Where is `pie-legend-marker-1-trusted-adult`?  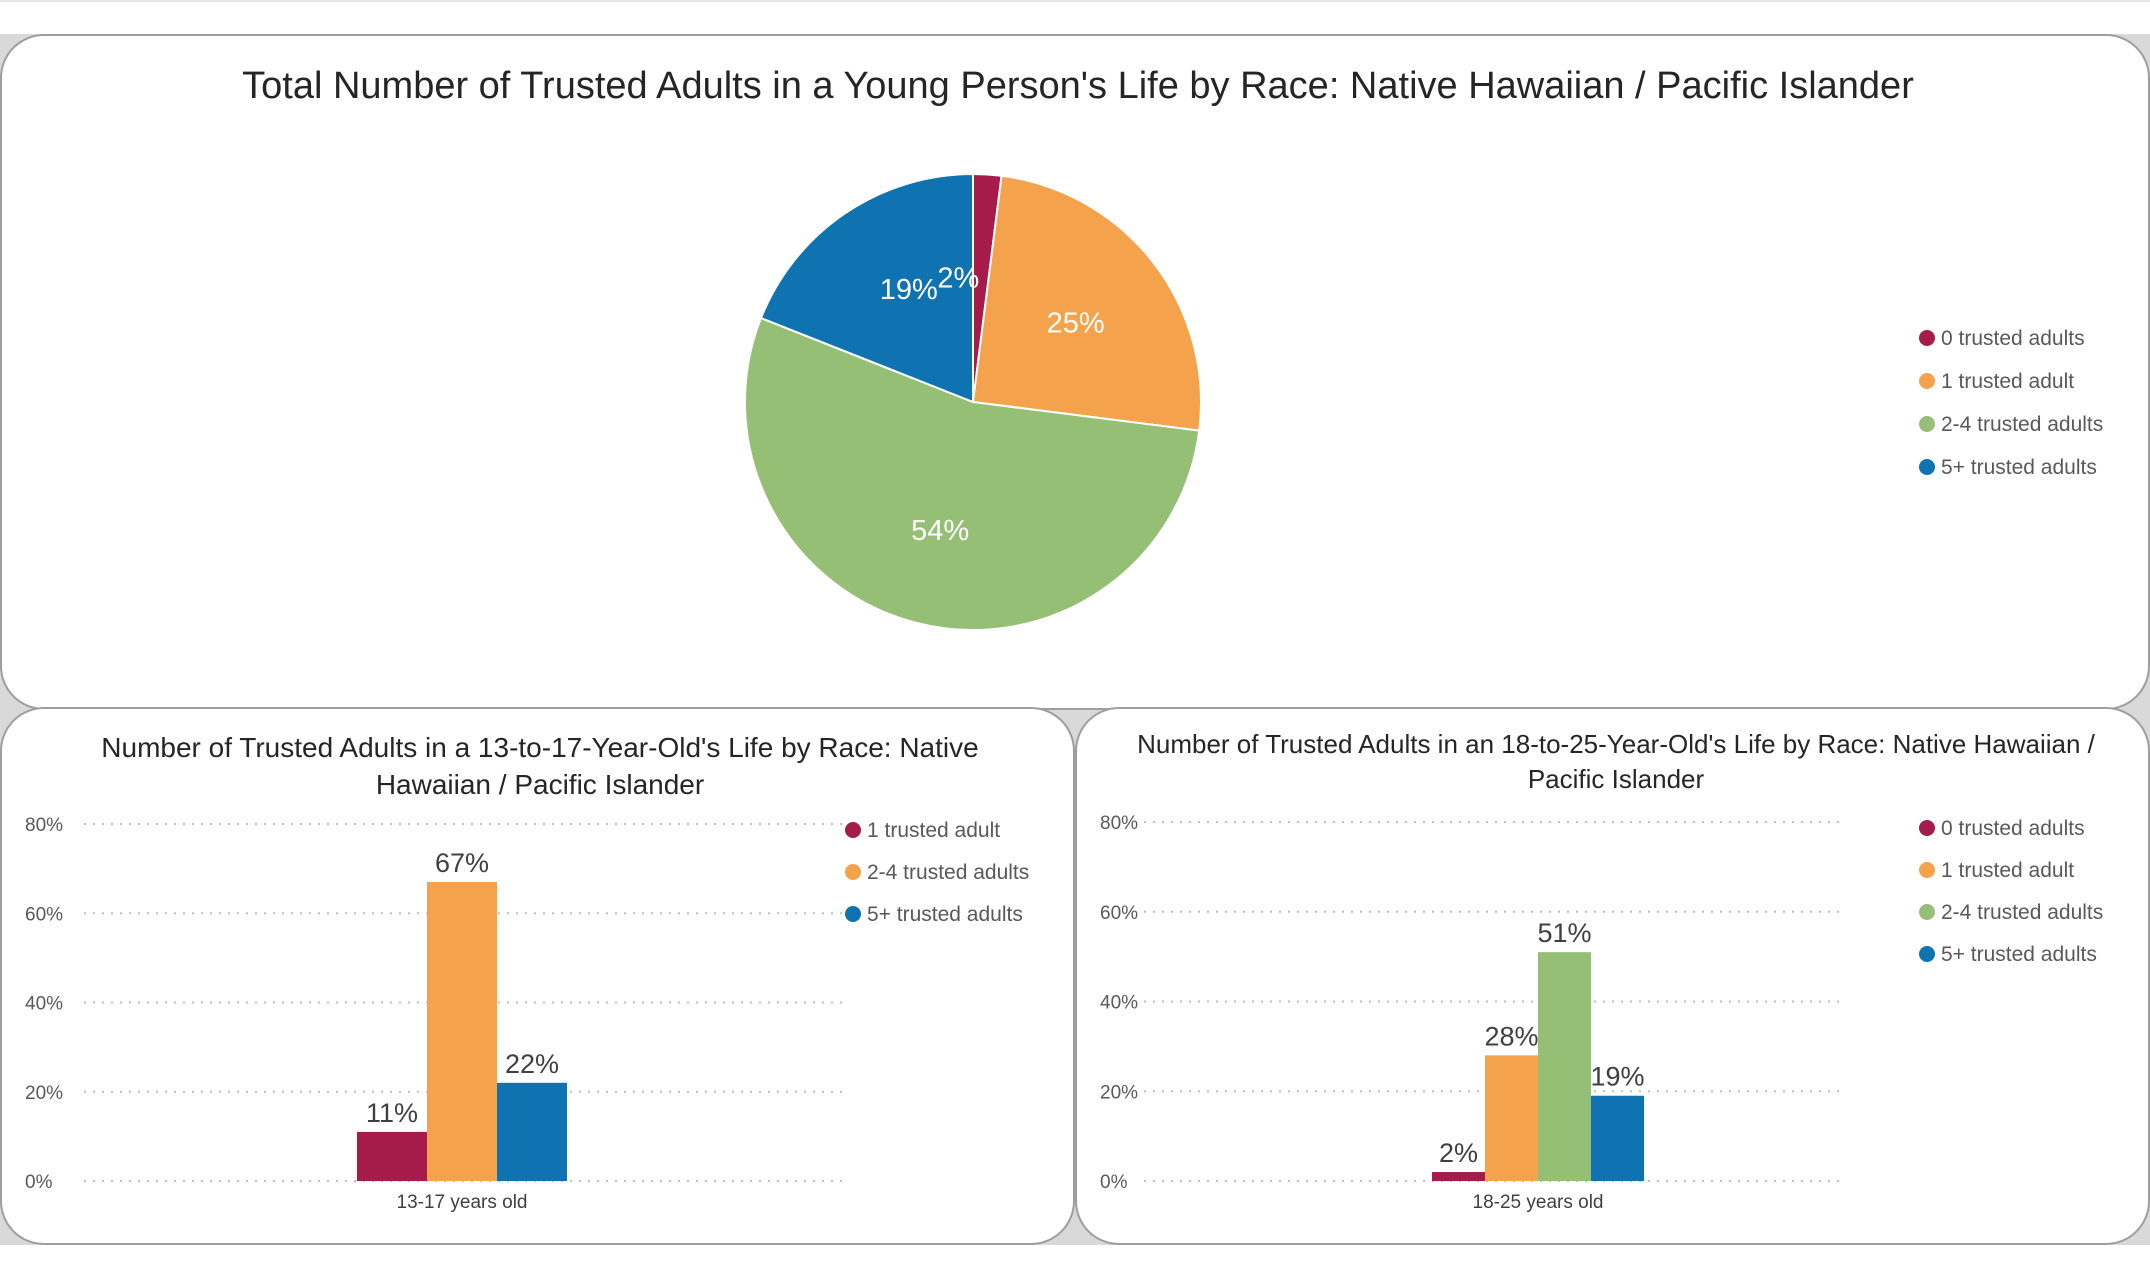
pie-legend-marker-1-trusted-adult is located at coordinates (1927, 381).